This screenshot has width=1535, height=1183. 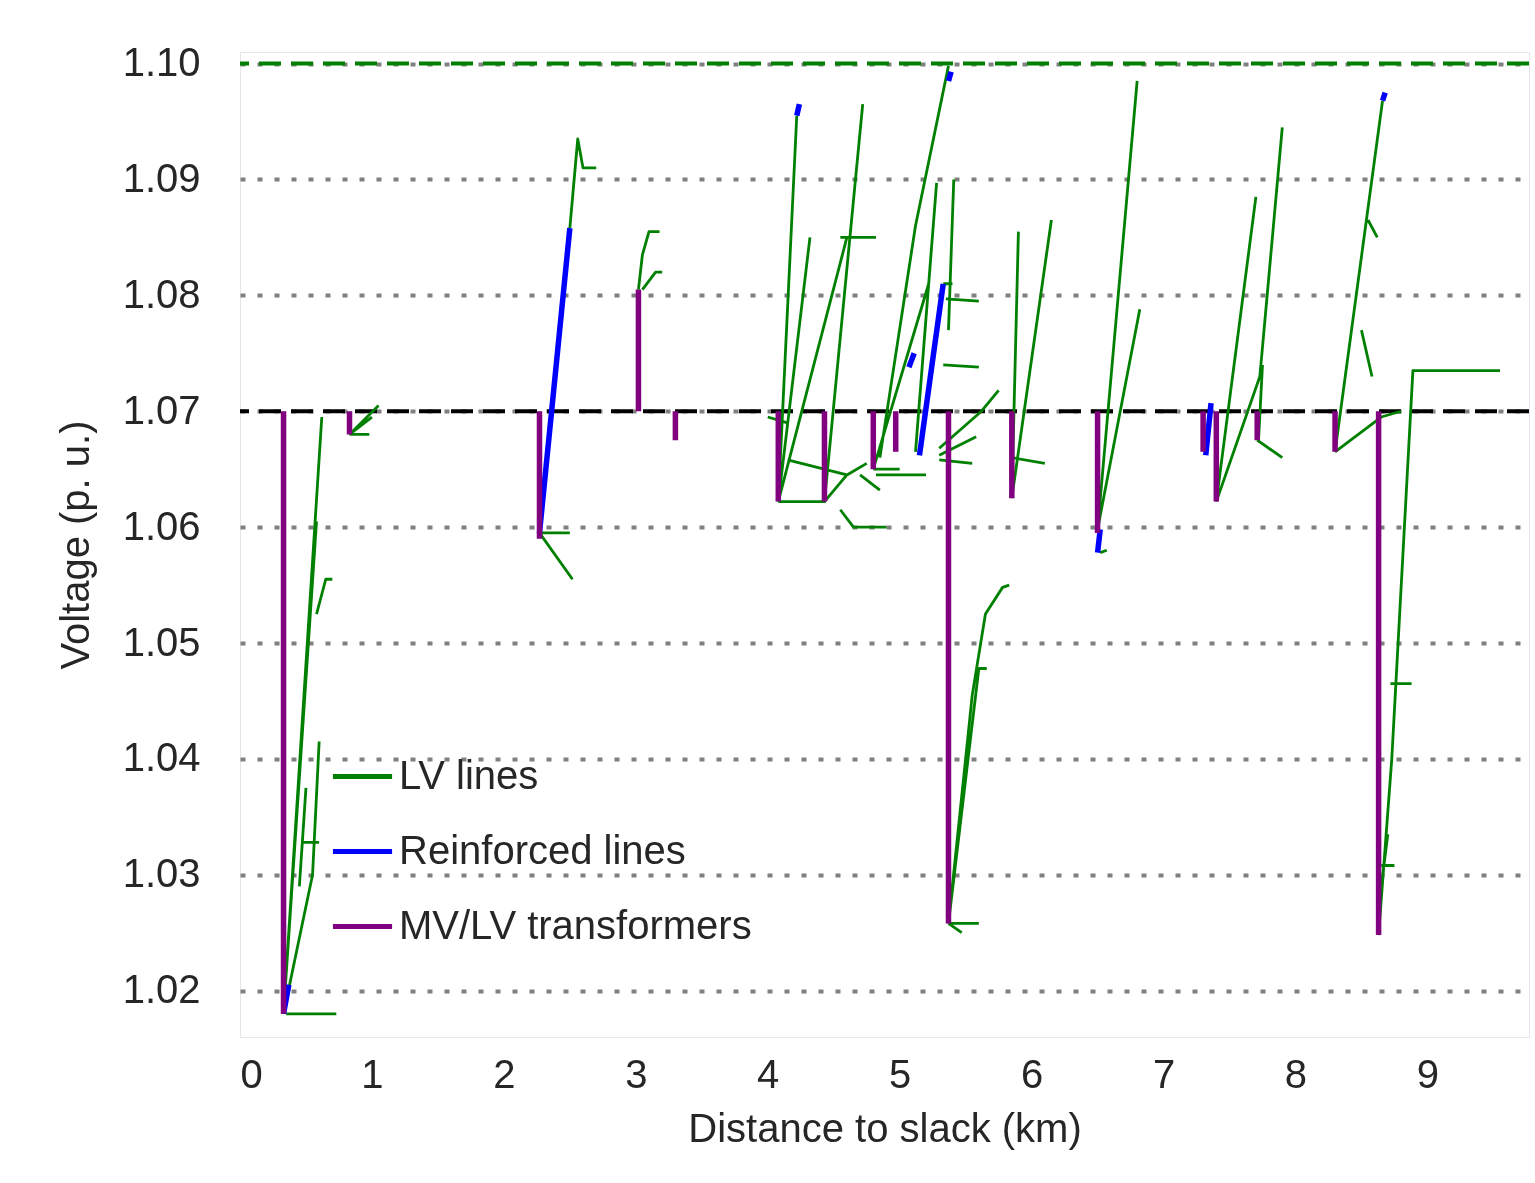 I want to click on x-tick-label: 0, so click(x=251, y=1073).